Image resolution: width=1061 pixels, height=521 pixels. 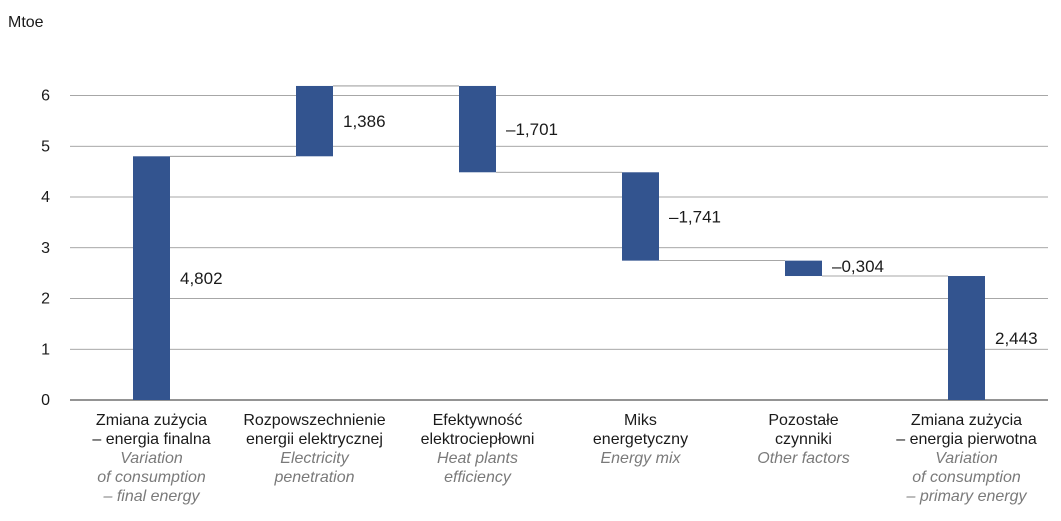 What do you see at coordinates (803, 458) in the screenshot?
I see `category-label-en: Other factors` at bounding box center [803, 458].